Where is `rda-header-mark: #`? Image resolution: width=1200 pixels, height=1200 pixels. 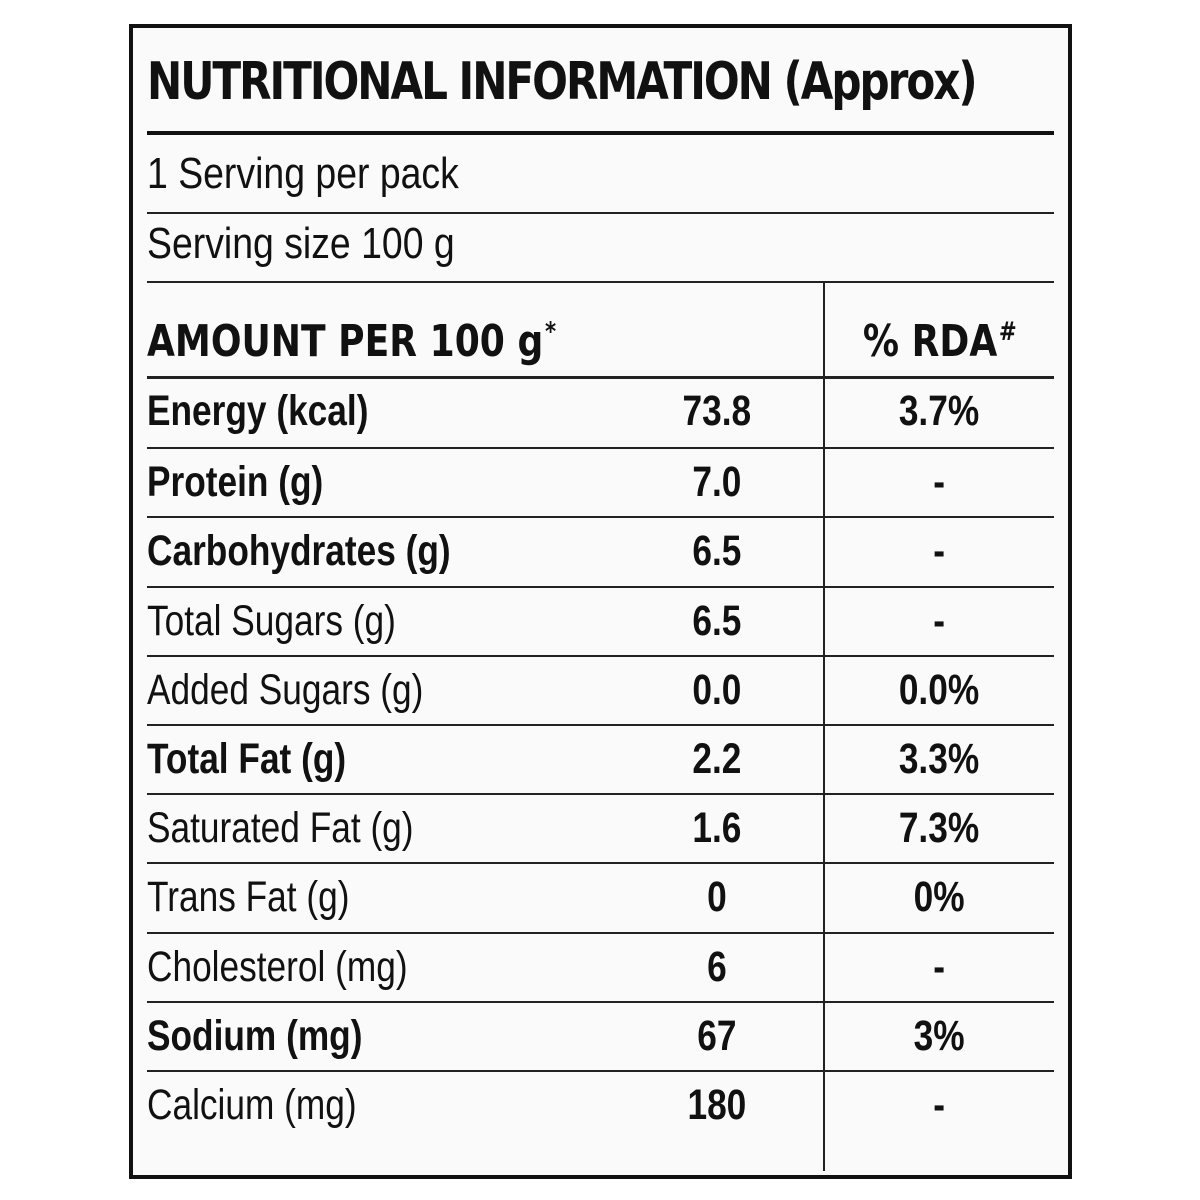
rda-header-mark: # is located at coordinates (1007, 332).